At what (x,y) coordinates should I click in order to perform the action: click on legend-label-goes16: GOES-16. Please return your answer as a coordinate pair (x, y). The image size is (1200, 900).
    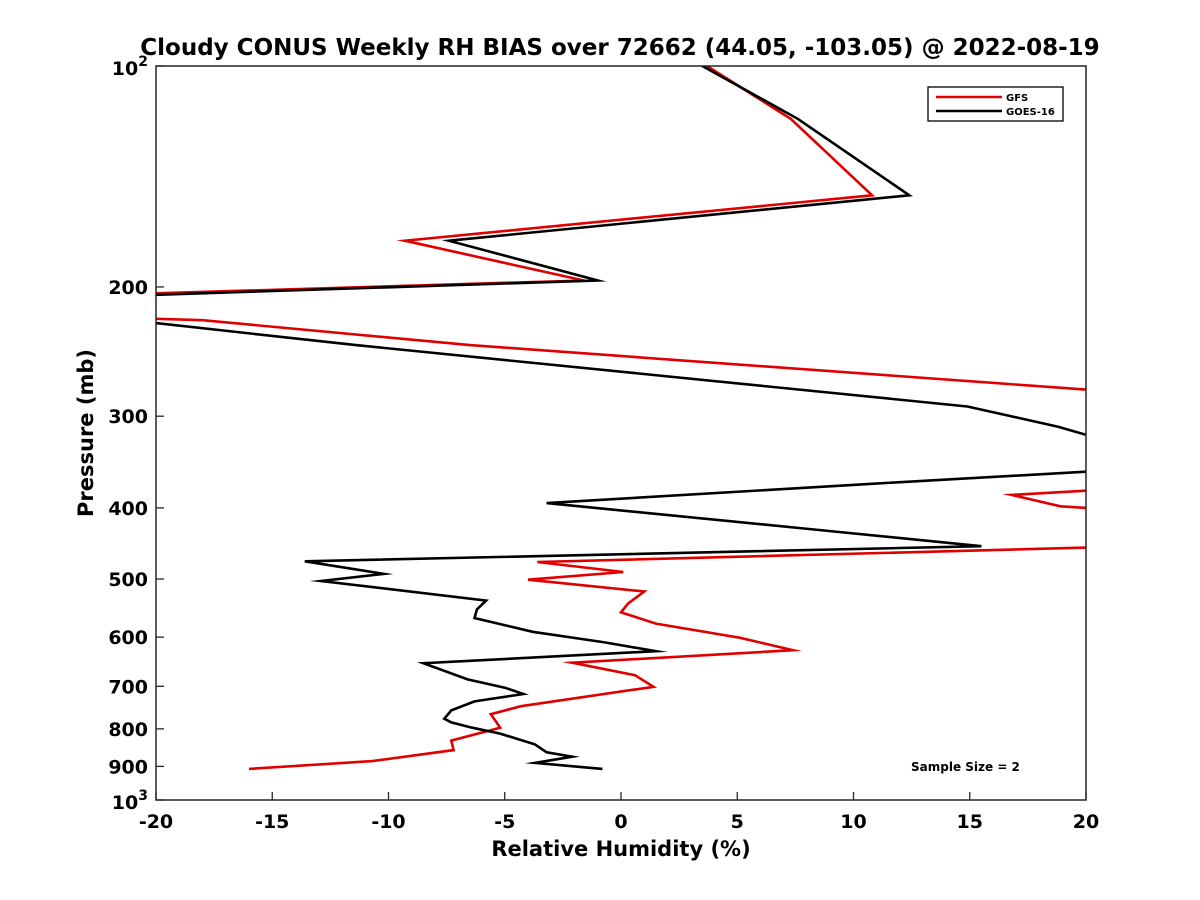
    Looking at the image, I should click on (1030, 112).